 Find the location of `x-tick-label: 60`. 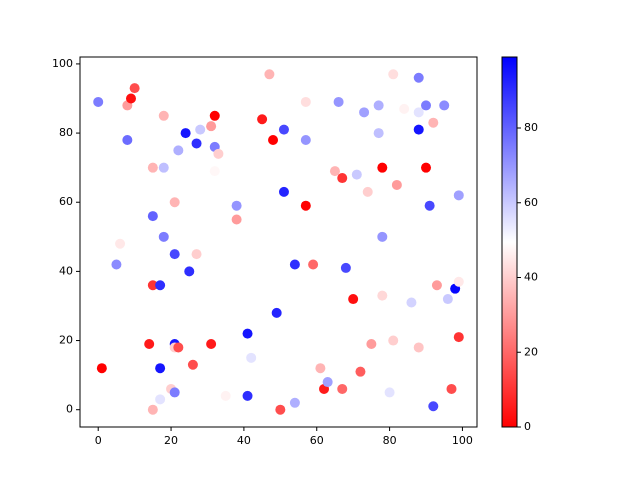

x-tick-label: 60 is located at coordinates (317, 440).